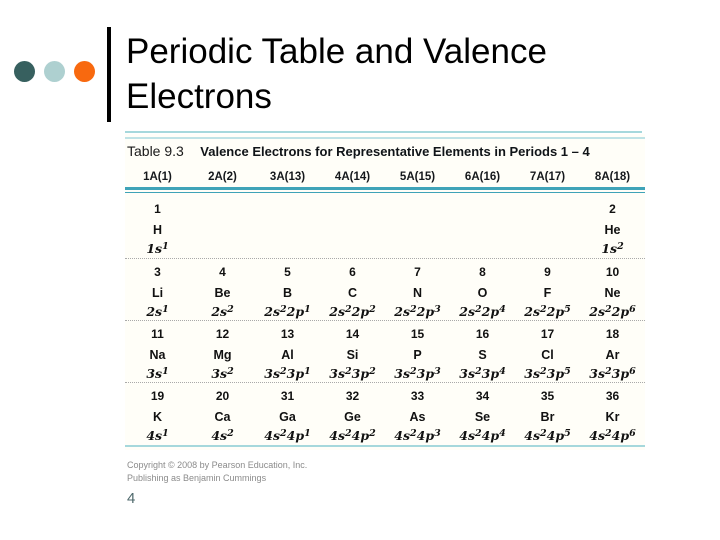 The image size is (720, 540). What do you see at coordinates (482, 417) in the screenshot?
I see `element-symbol: Se` at bounding box center [482, 417].